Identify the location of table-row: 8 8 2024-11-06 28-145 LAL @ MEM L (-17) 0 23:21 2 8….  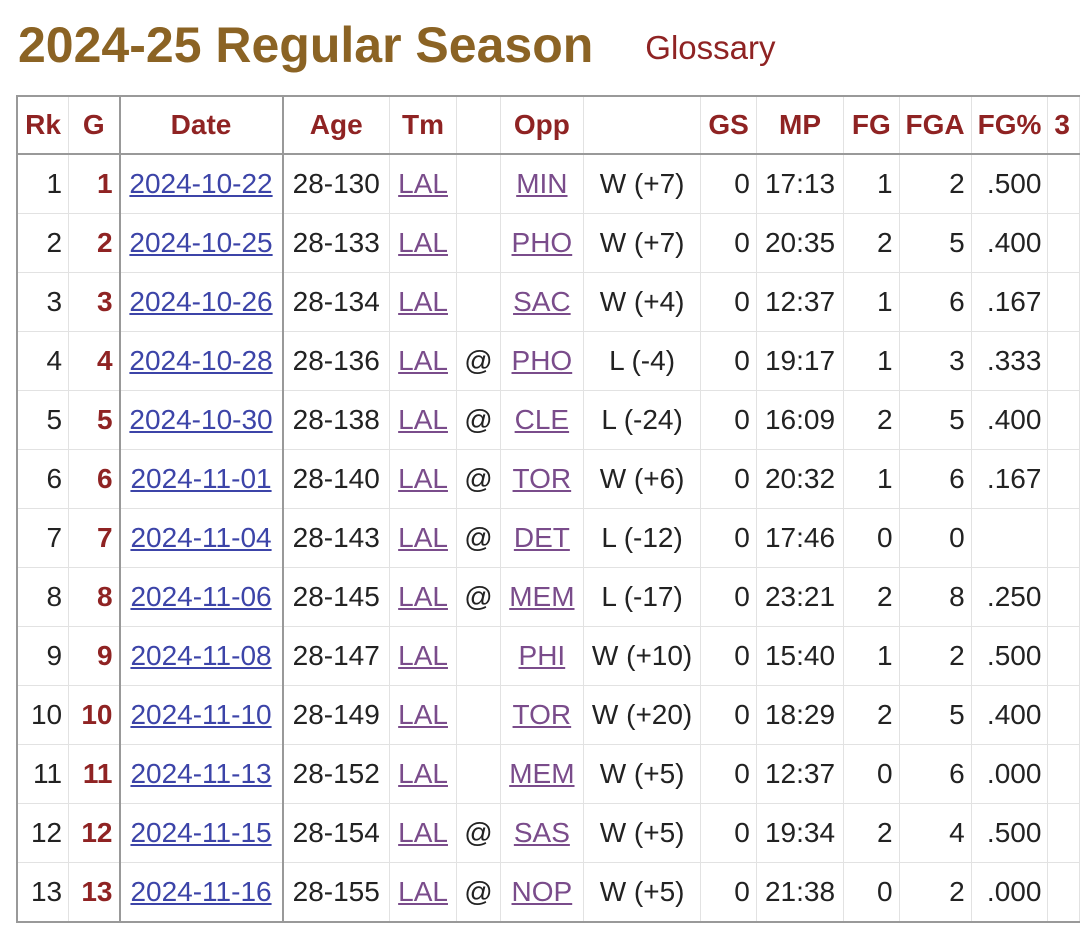
(548, 597).